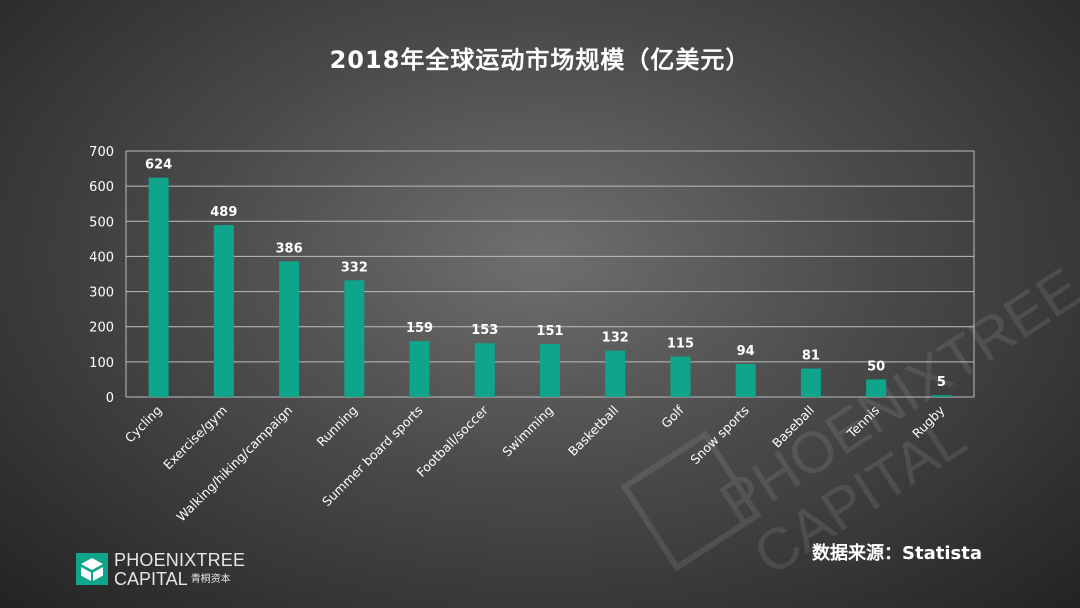 The width and height of the screenshot is (1080, 608). I want to click on x-tick-label: Exercise/gym, so click(195, 438).